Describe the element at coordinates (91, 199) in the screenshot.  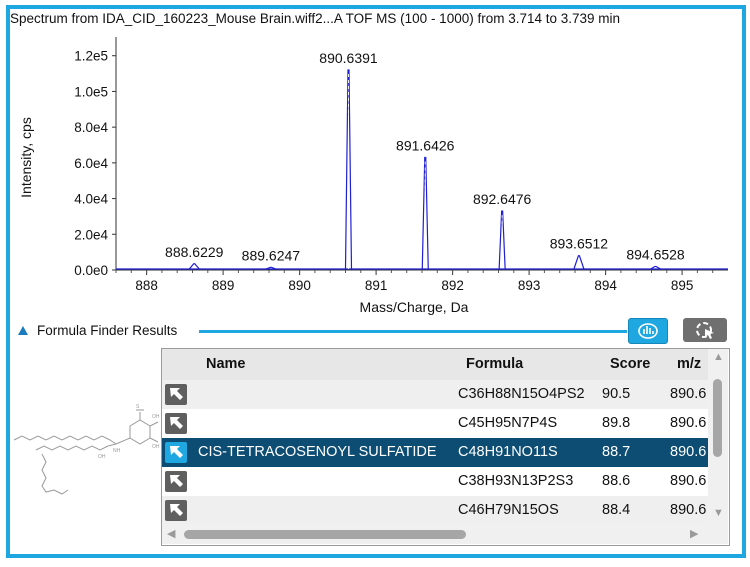
I see `y-tick-label: 4.0e4` at that location.